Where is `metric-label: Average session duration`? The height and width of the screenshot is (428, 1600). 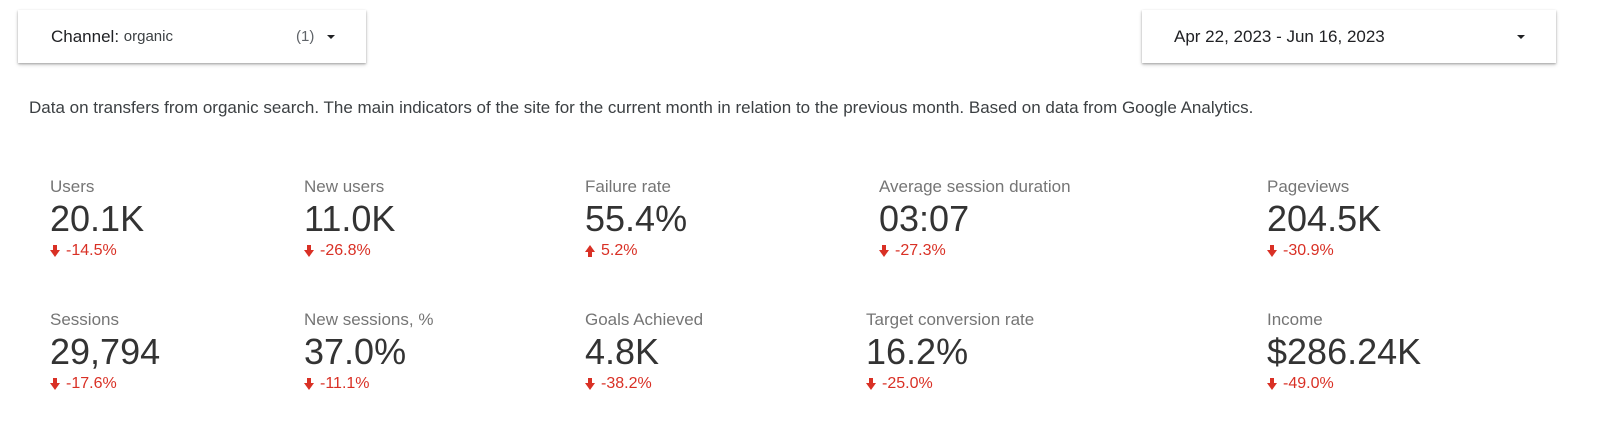
metric-label: Average session duration is located at coordinates (975, 186).